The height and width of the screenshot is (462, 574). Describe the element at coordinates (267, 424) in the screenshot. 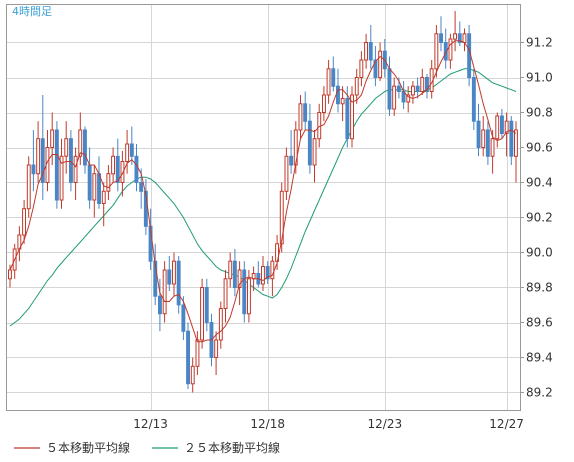

I see `x-tick-label-1: 12/18` at that location.